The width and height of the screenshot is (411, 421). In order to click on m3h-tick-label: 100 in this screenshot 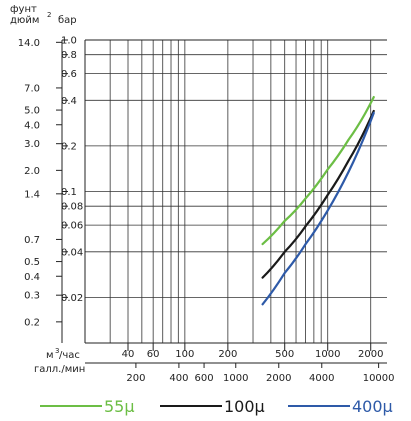, I will do `click(184, 354)`.